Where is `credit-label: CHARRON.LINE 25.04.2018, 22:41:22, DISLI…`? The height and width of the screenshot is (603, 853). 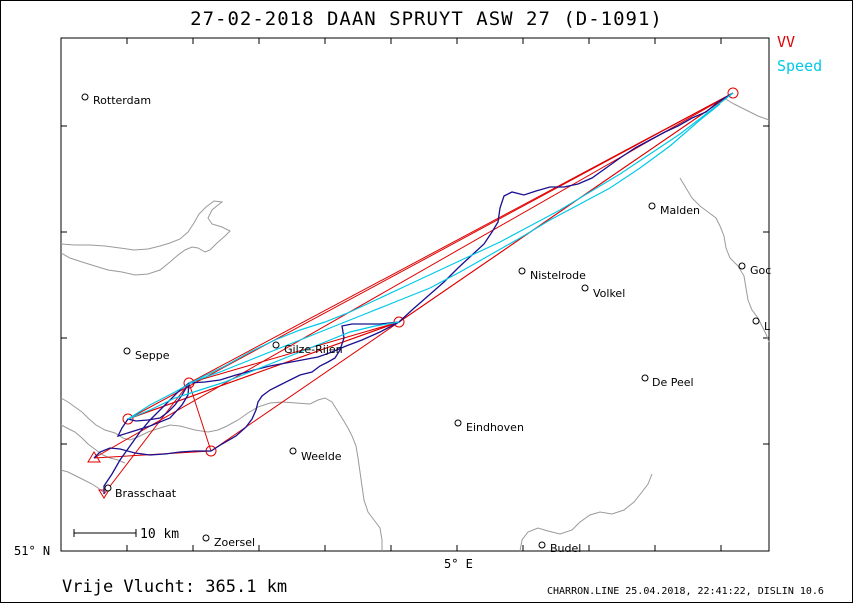
credit-label: CHARRON.LINE 25.04.2018, 22:41:22, DISLI… is located at coordinates (685, 591).